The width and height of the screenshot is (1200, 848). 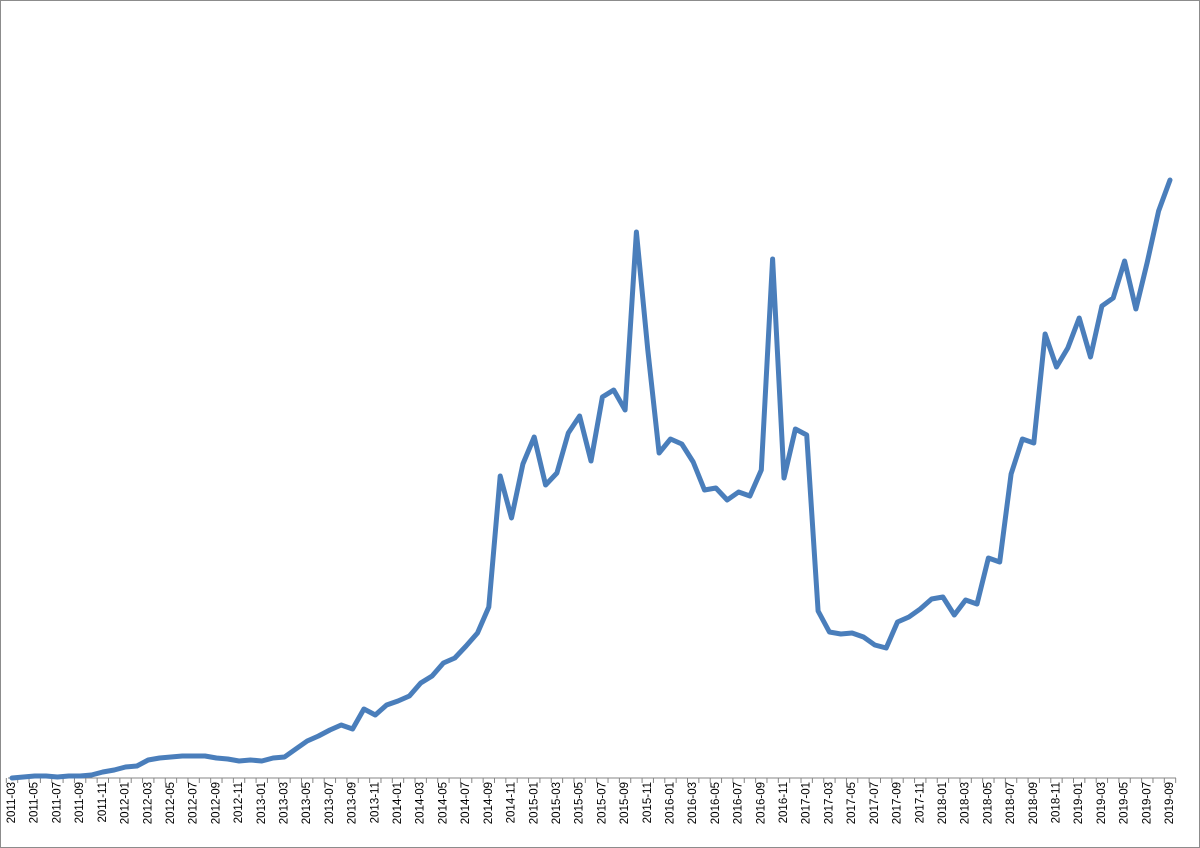 What do you see at coordinates (920, 802) in the screenshot?
I see `x-tick-label: 2017-11` at bounding box center [920, 802].